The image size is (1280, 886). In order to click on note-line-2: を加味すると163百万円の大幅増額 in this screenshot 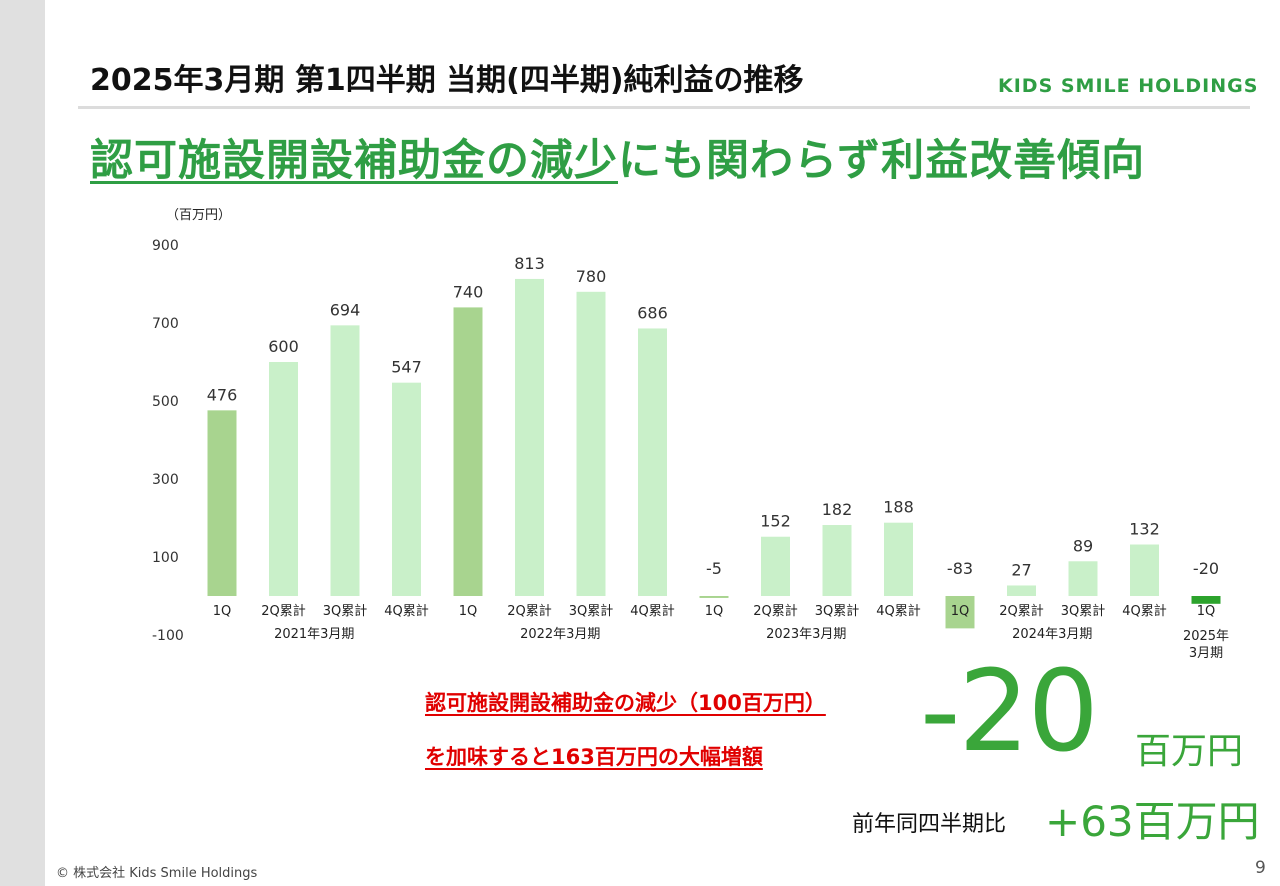, I will do `click(594, 757)`.